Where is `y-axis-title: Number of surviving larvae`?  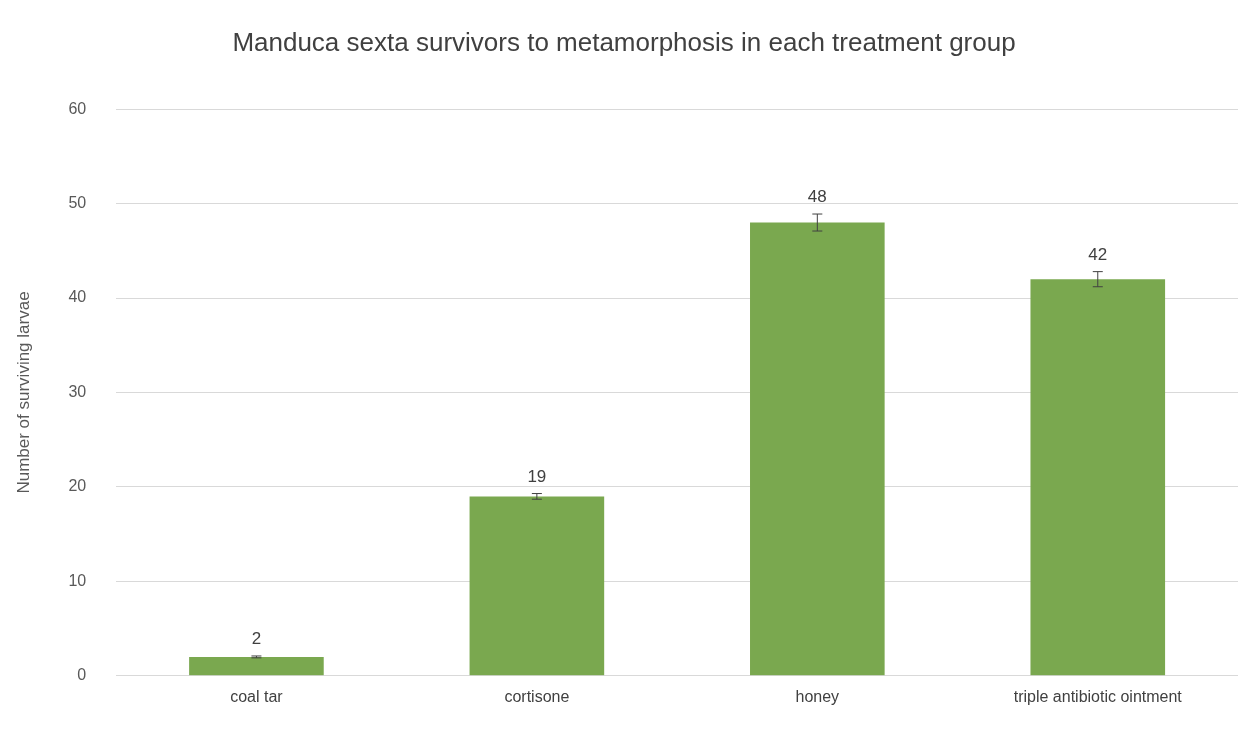
y-axis-title: Number of surviving larvae is located at coordinates (23, 392).